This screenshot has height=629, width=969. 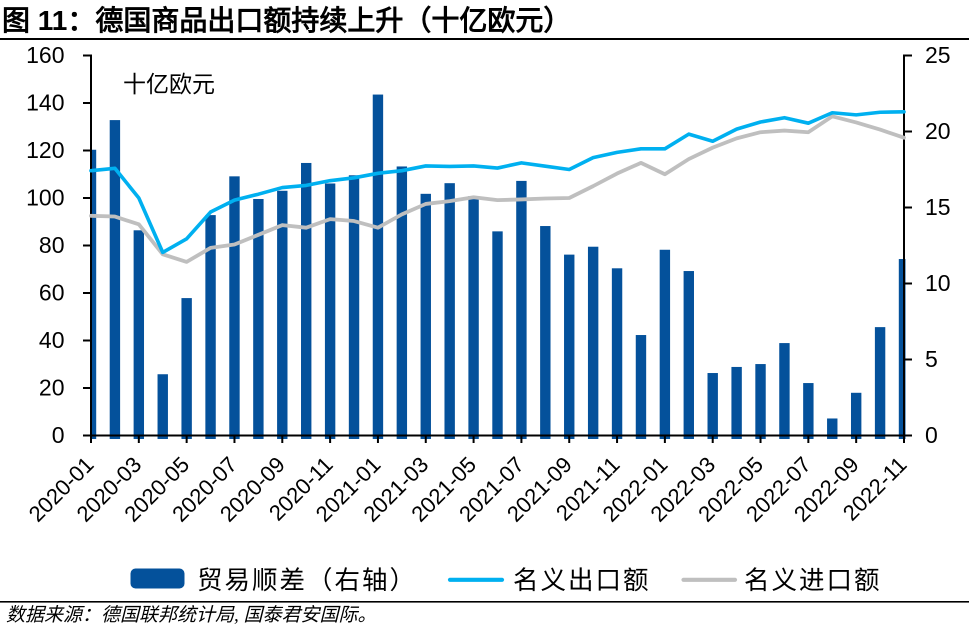 What do you see at coordinates (191, 615) in the screenshot?
I see `svg-text: 数据来源：德国联邦统计局, 国泰君安国际。` at bounding box center [191, 615].